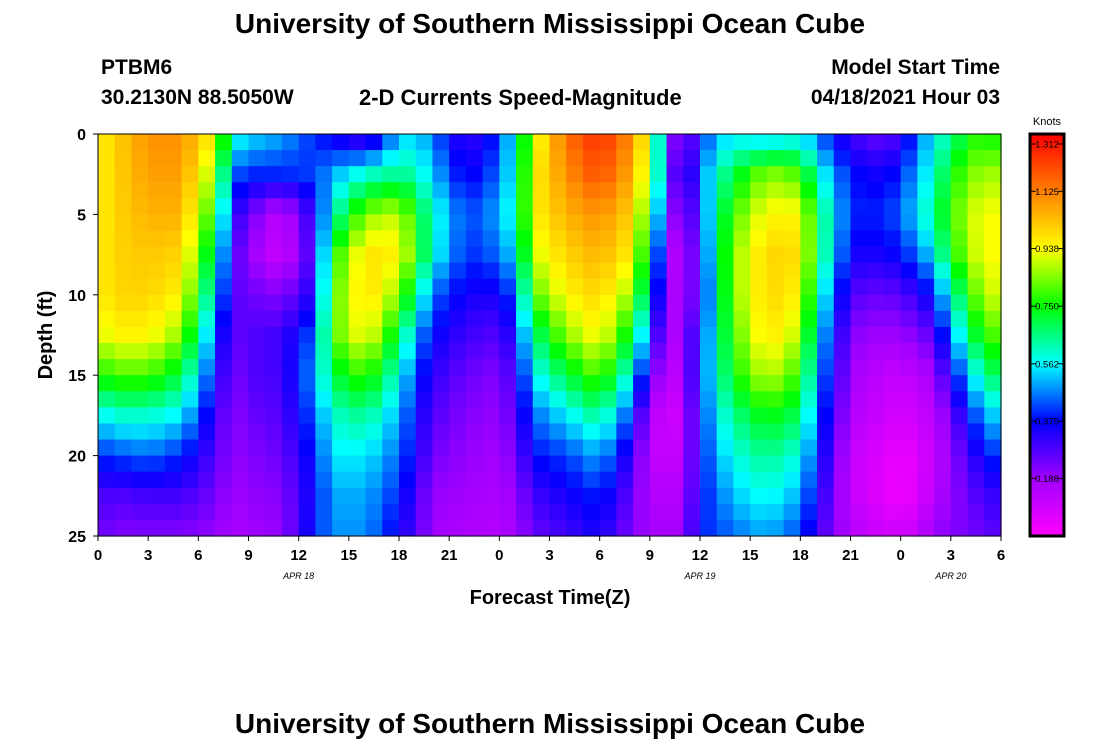 The height and width of the screenshot is (750, 1100). Describe the element at coordinates (77, 296) in the screenshot. I see `y-tick-label: 10` at that location.